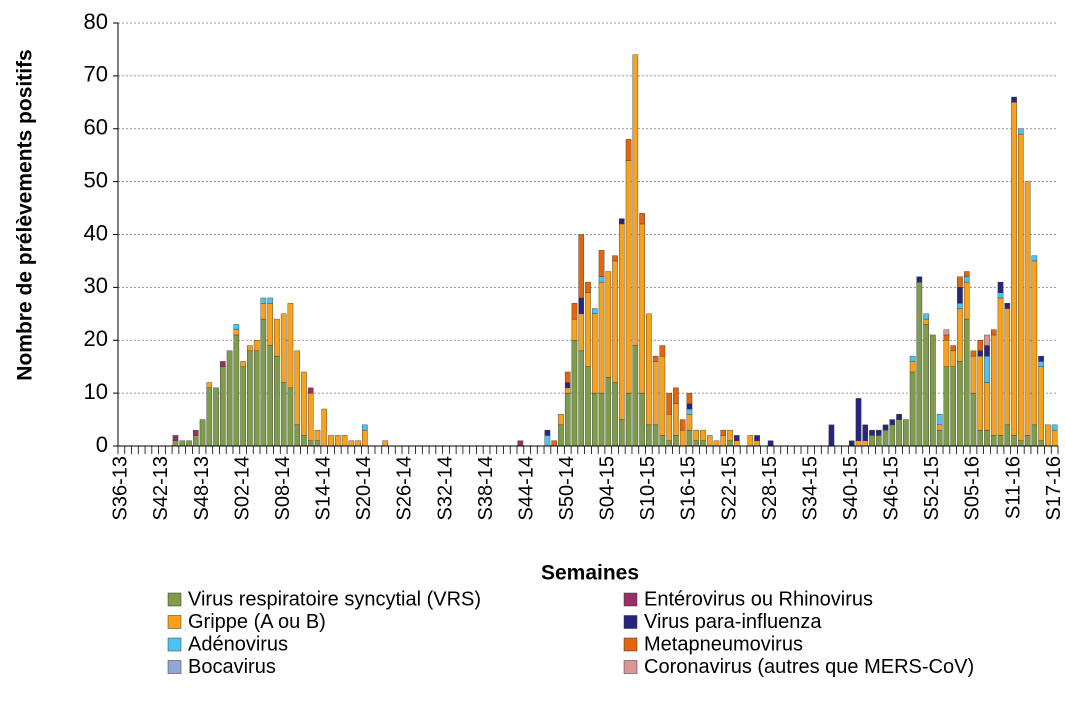  Describe the element at coordinates (121, 488) in the screenshot. I see `x-tick-label: S36-13` at that location.